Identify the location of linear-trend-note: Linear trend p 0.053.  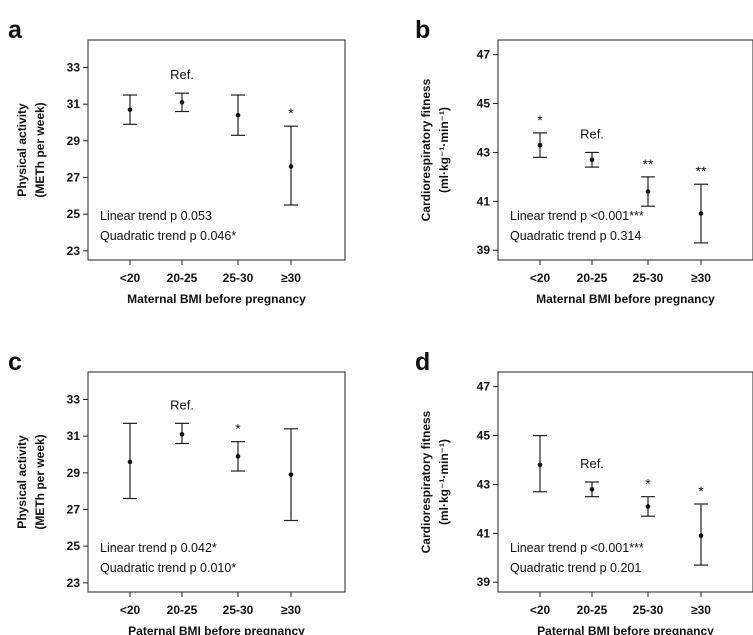
(156, 216).